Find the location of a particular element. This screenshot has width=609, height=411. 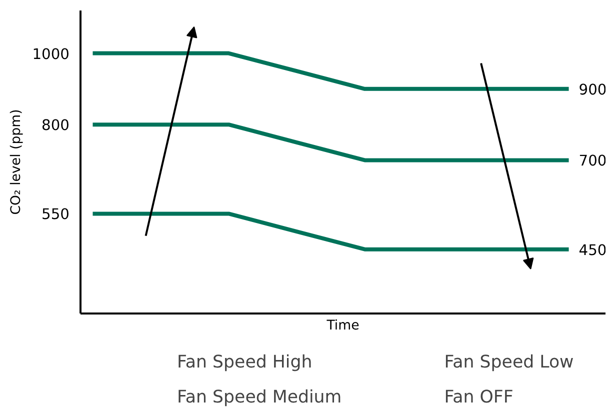

y-tick-label: 550 is located at coordinates (56, 215).